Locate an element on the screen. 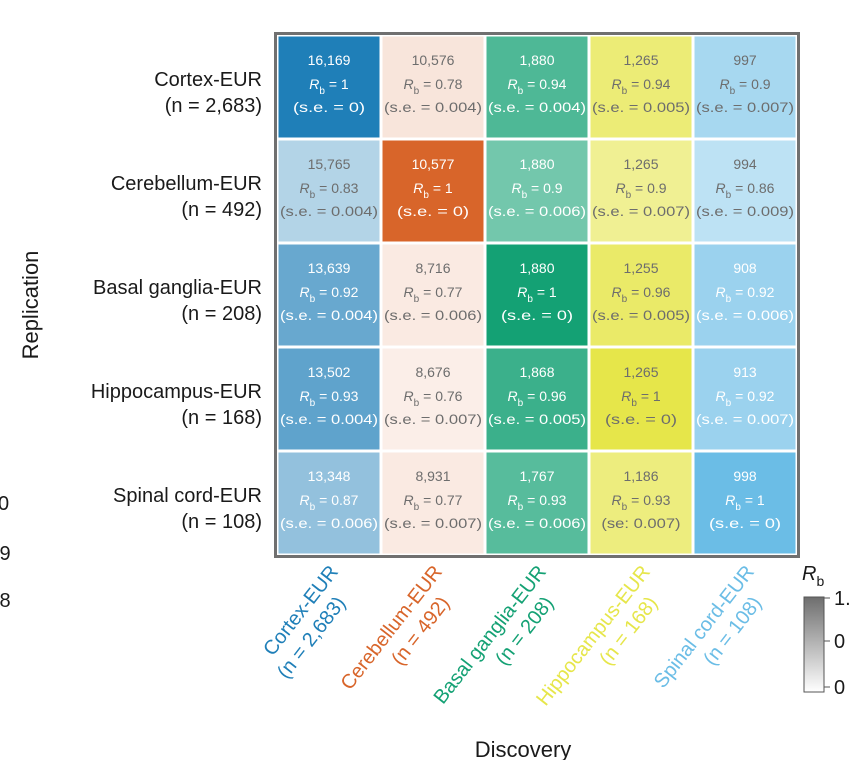 This screenshot has width=853, height=760. heatmap-cell: 8,676 Rb = 0.76 (s.e. = 0.007) is located at coordinates (433, 399).